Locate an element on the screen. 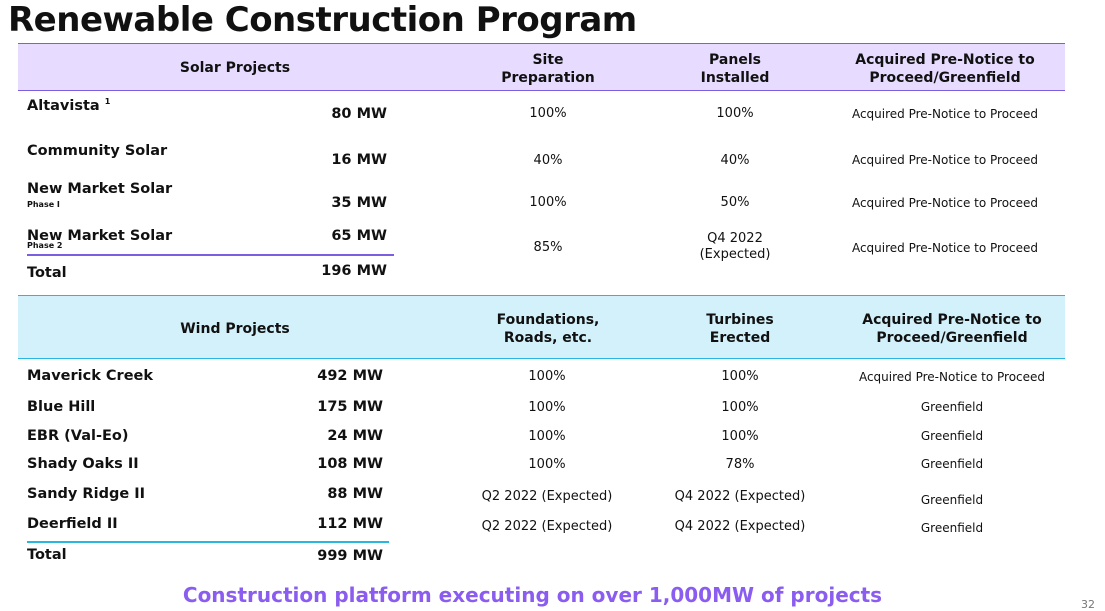 The image size is (1105, 611). project-name: Sandy Ridge II is located at coordinates (86, 494).